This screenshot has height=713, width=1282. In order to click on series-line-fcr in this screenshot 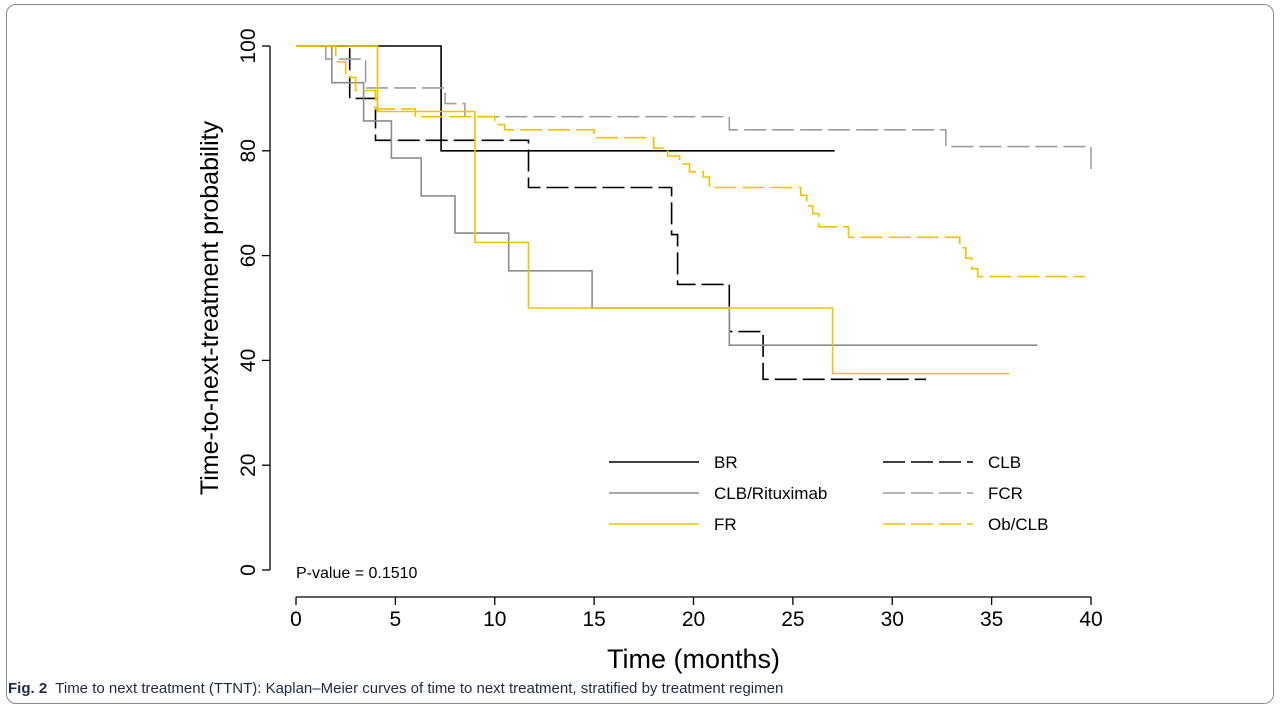, I will do `click(694, 108)`.